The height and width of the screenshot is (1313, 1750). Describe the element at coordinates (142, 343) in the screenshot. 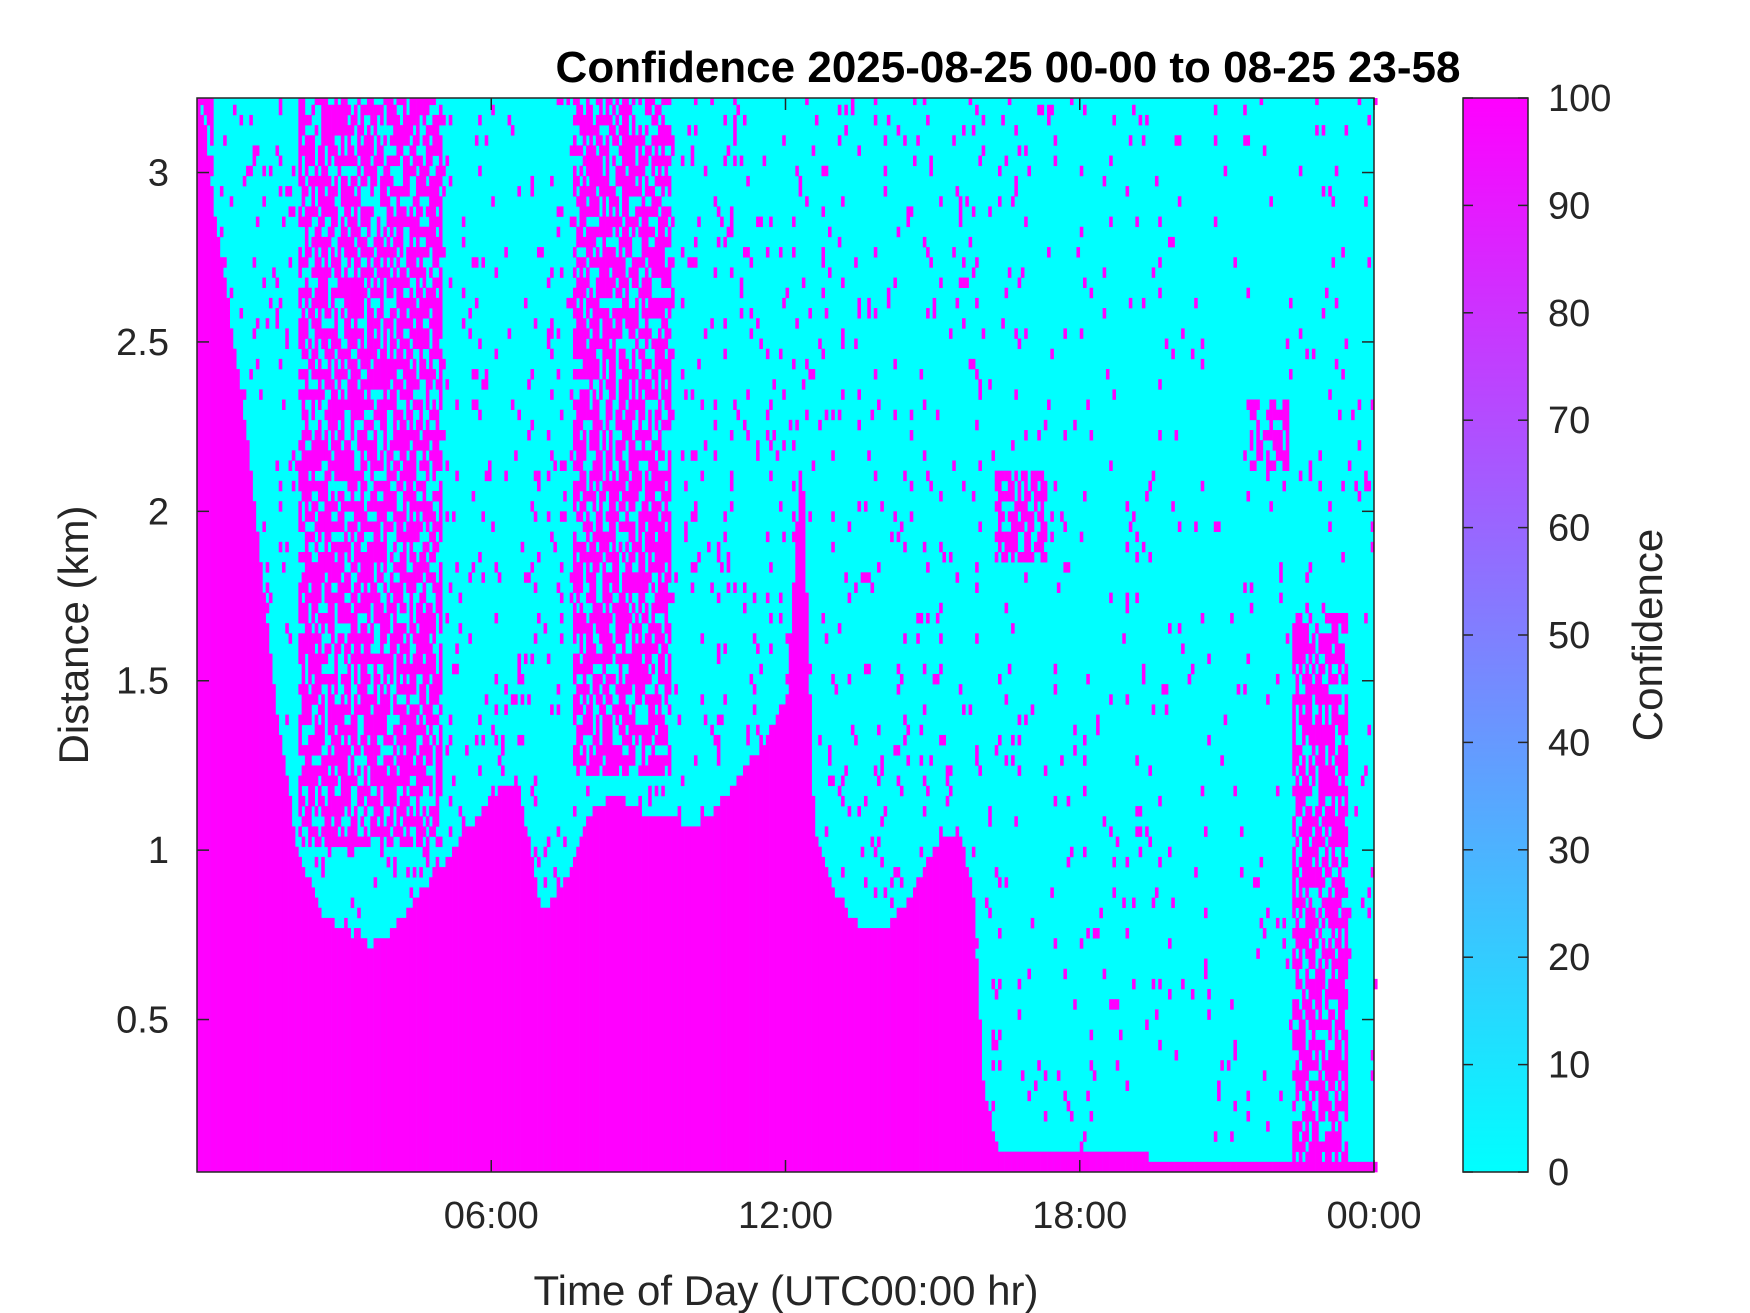

I see `y-tick-label: 2.5` at that location.